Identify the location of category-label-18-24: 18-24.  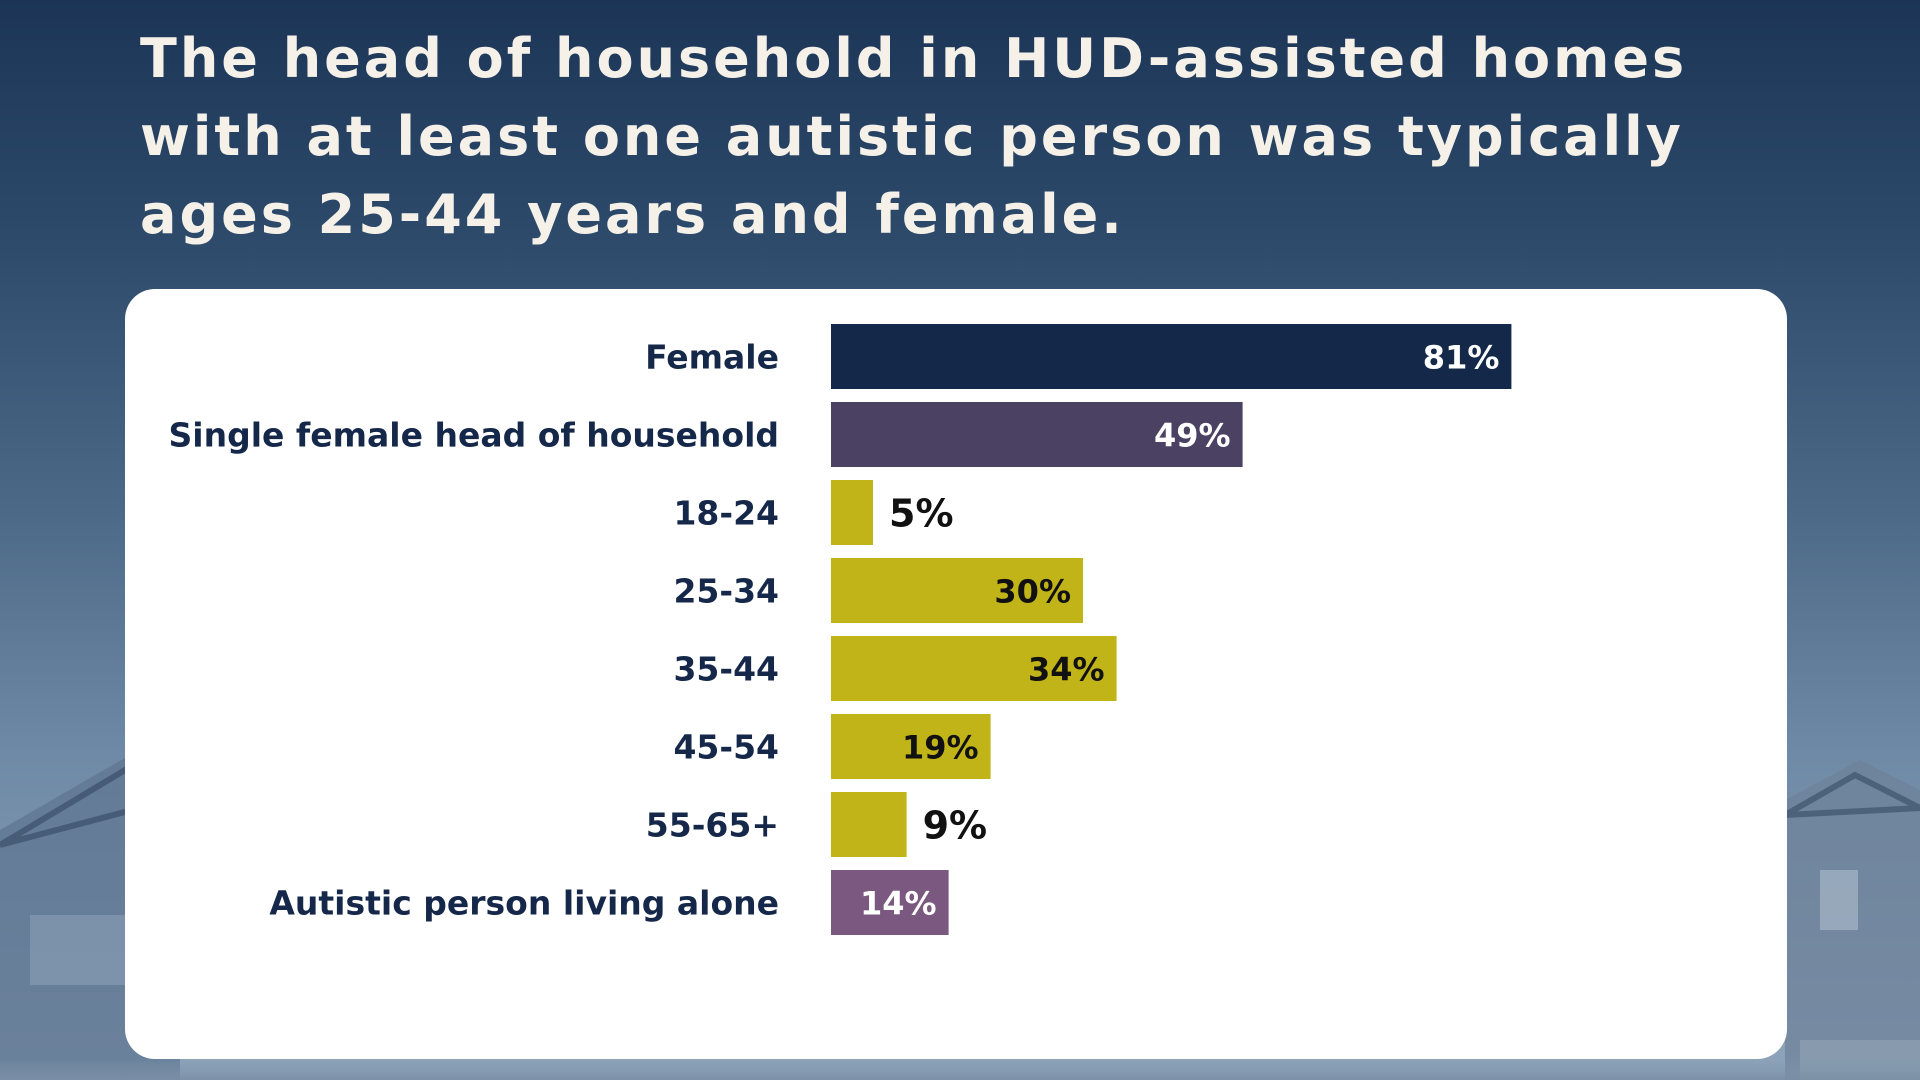
(726, 513).